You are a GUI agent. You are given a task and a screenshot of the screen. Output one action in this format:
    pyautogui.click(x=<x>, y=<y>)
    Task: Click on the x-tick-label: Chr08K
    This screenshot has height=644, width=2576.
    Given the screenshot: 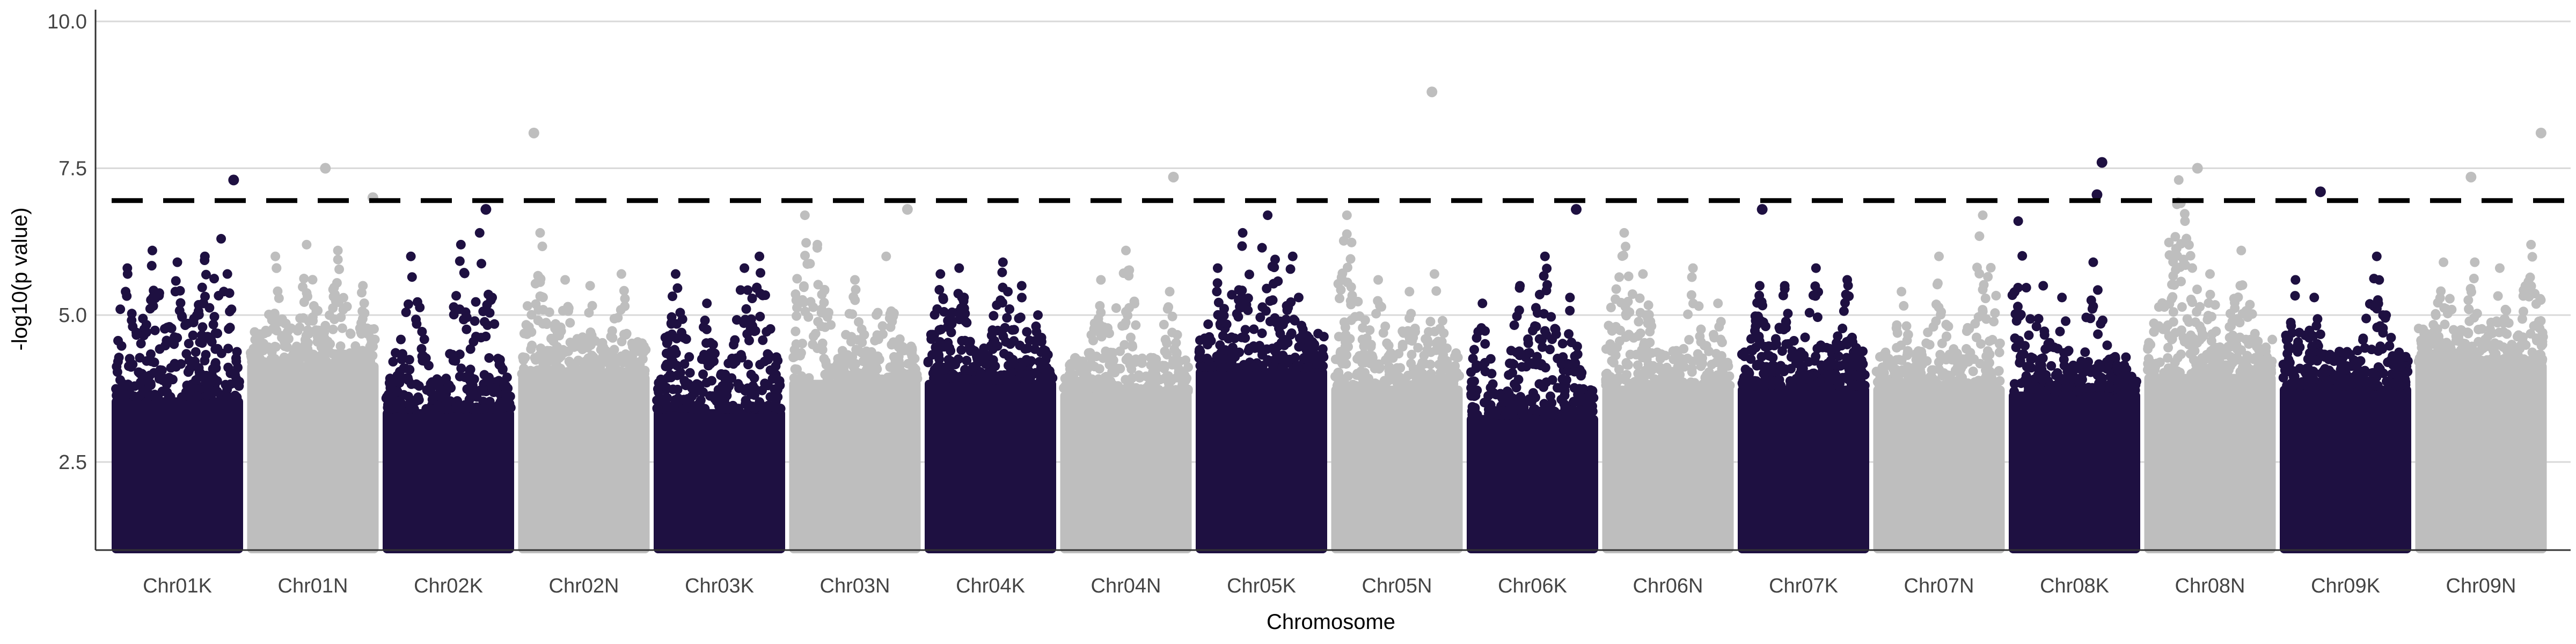 What is the action you would take?
    pyautogui.click(x=2074, y=586)
    